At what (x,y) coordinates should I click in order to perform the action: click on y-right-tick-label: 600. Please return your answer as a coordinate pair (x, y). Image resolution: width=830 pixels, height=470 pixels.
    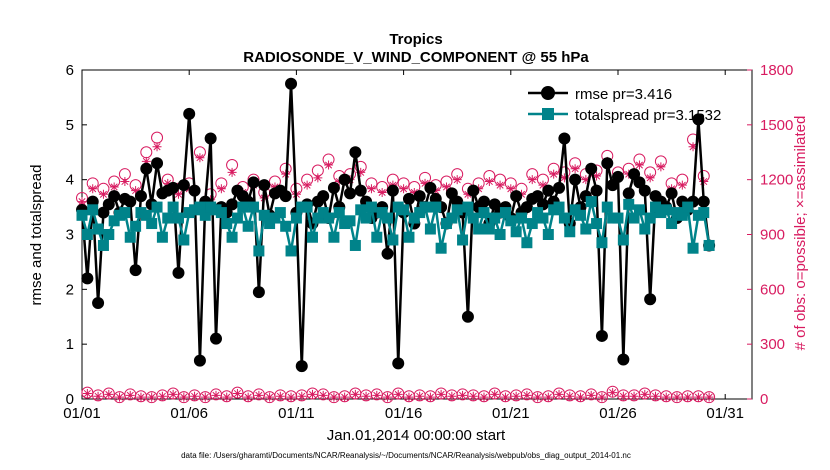
    Looking at the image, I should click on (772, 289).